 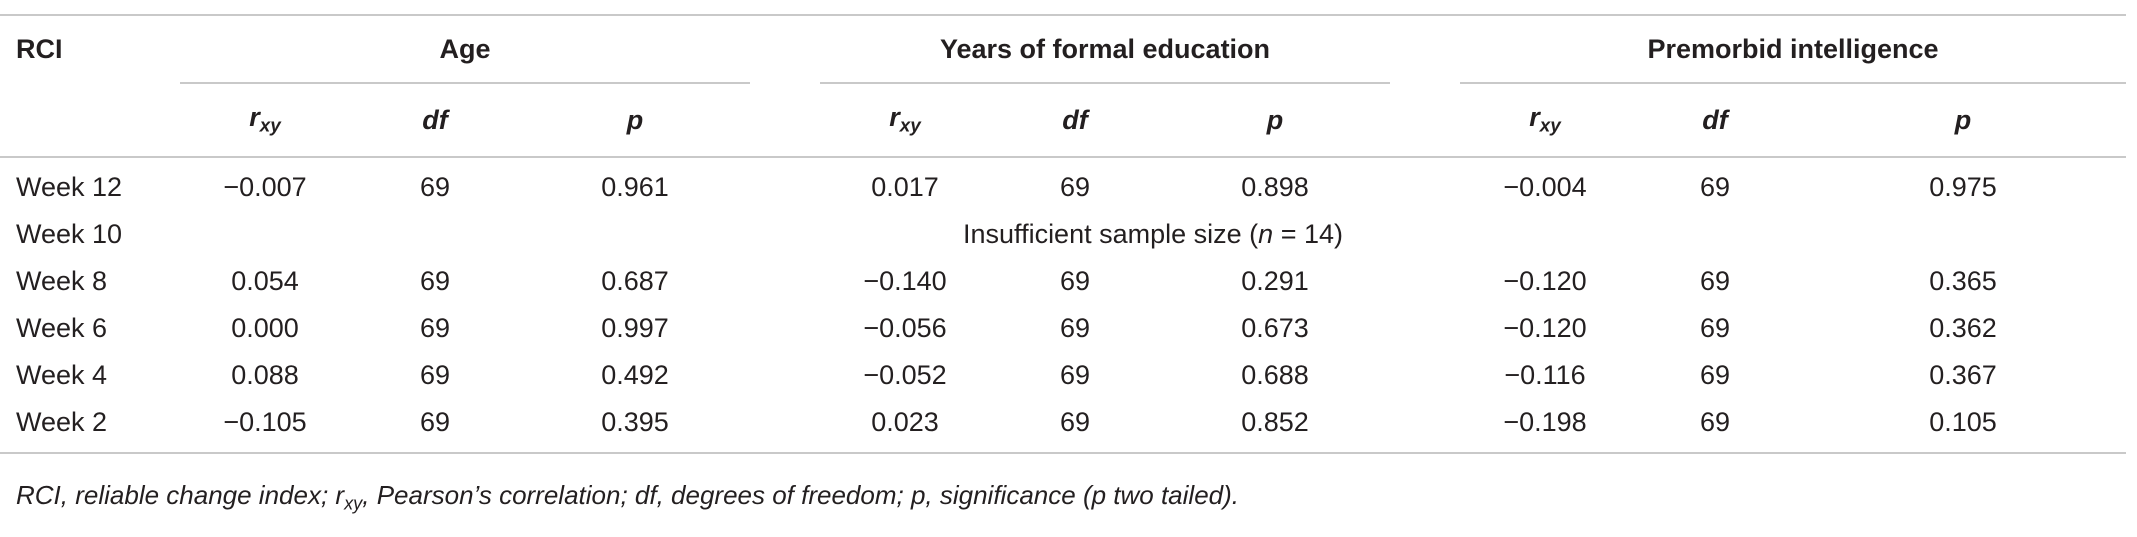 I want to click on table-cell: −0.198, so click(x=1545, y=422).